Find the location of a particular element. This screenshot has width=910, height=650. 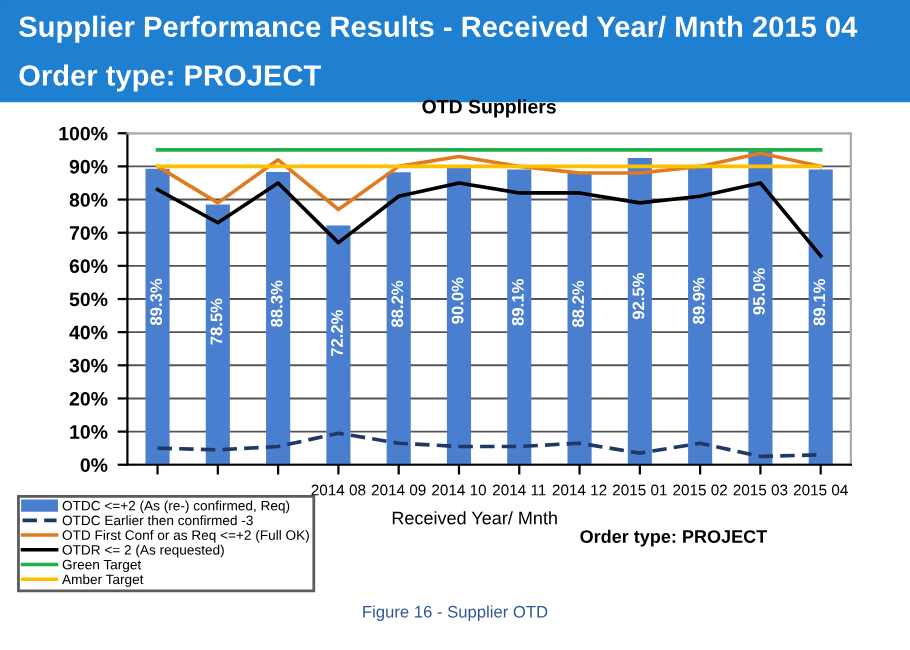

y-tick-label: 50% is located at coordinates (88, 299).